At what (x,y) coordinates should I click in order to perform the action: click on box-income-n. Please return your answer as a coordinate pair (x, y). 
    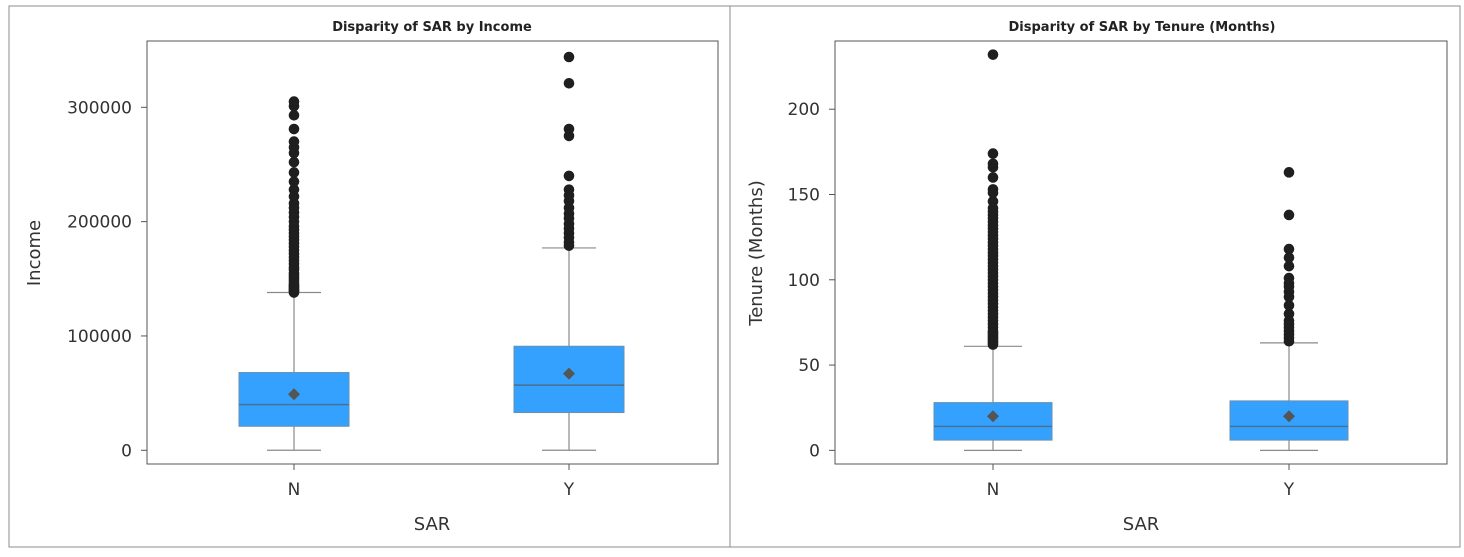
    Looking at the image, I should click on (294, 273).